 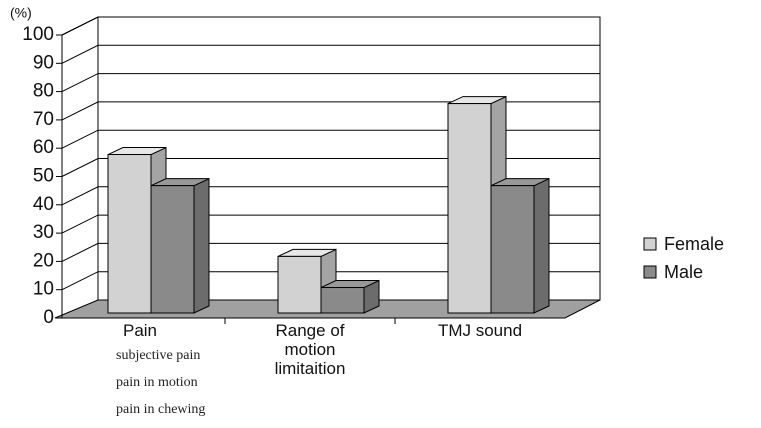 I want to click on y-tick-label: 40, so click(x=43, y=204).